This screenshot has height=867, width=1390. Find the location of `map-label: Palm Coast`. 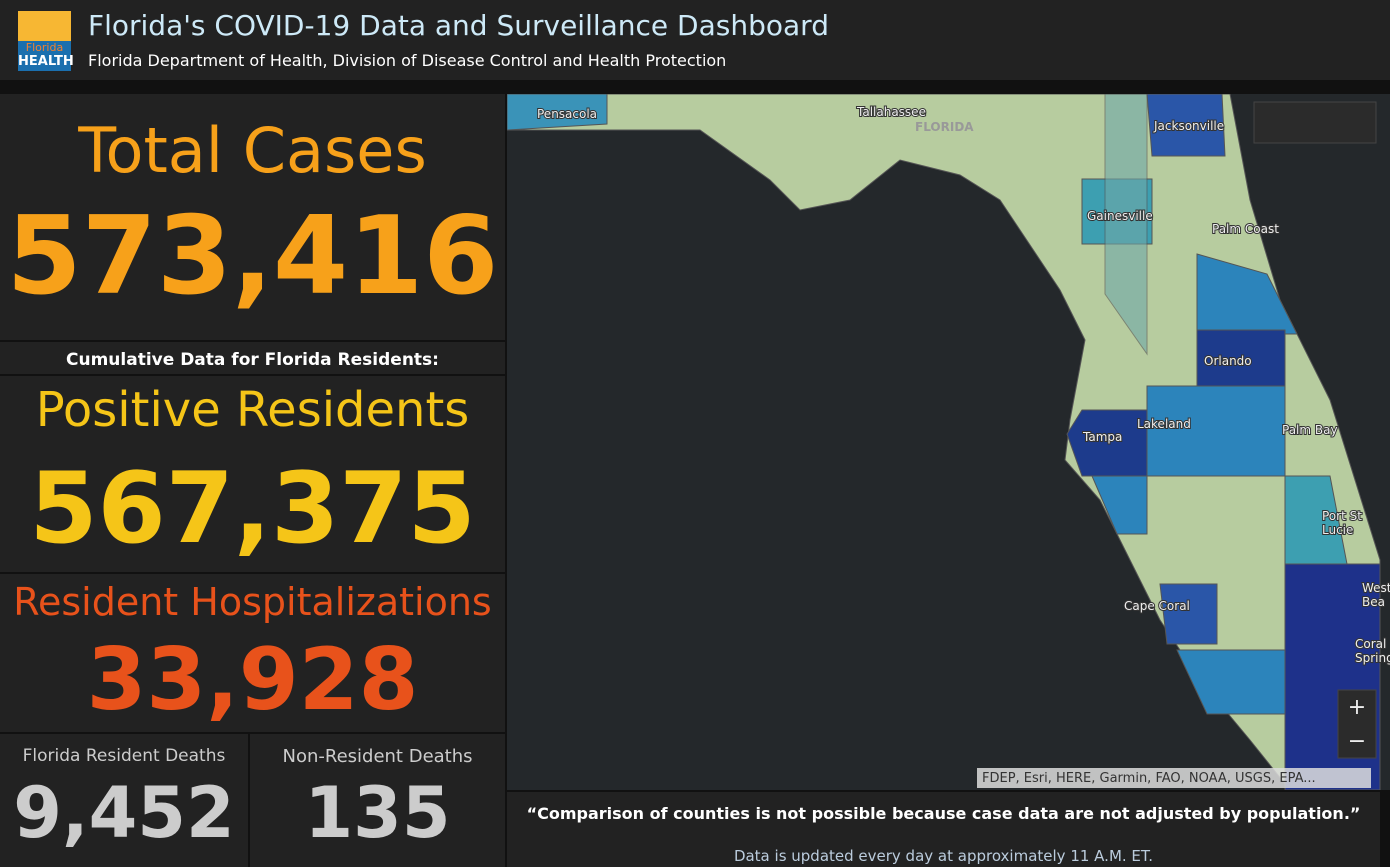

map-label: Palm Coast is located at coordinates (1245, 229).